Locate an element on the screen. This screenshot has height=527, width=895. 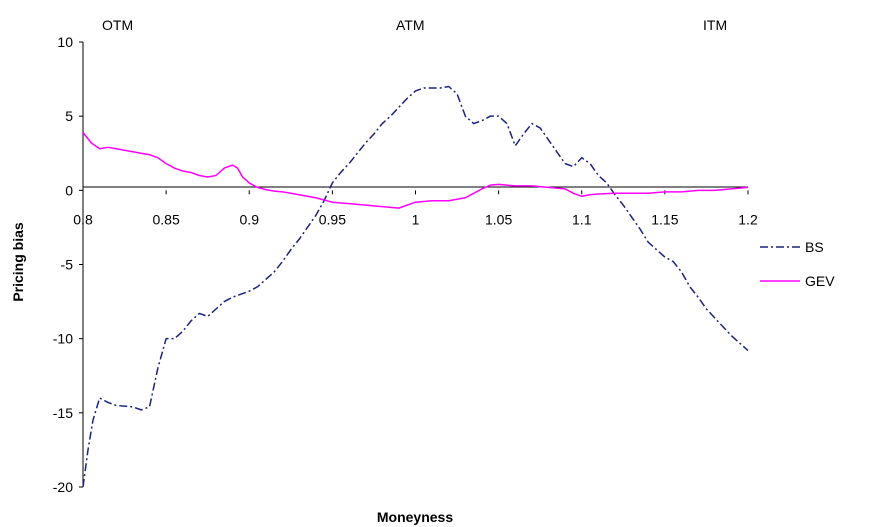
region-label-atm: ATM is located at coordinates (410, 25).